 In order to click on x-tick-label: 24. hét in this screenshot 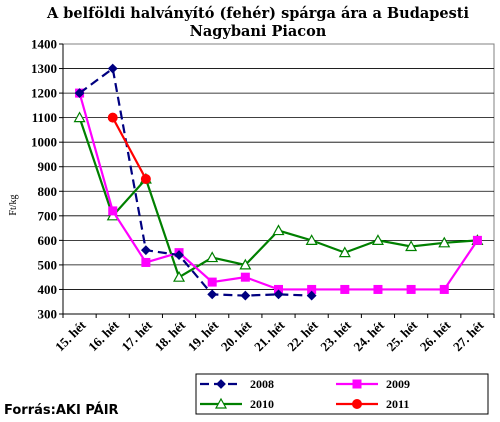, I will do `click(368, 335)`.